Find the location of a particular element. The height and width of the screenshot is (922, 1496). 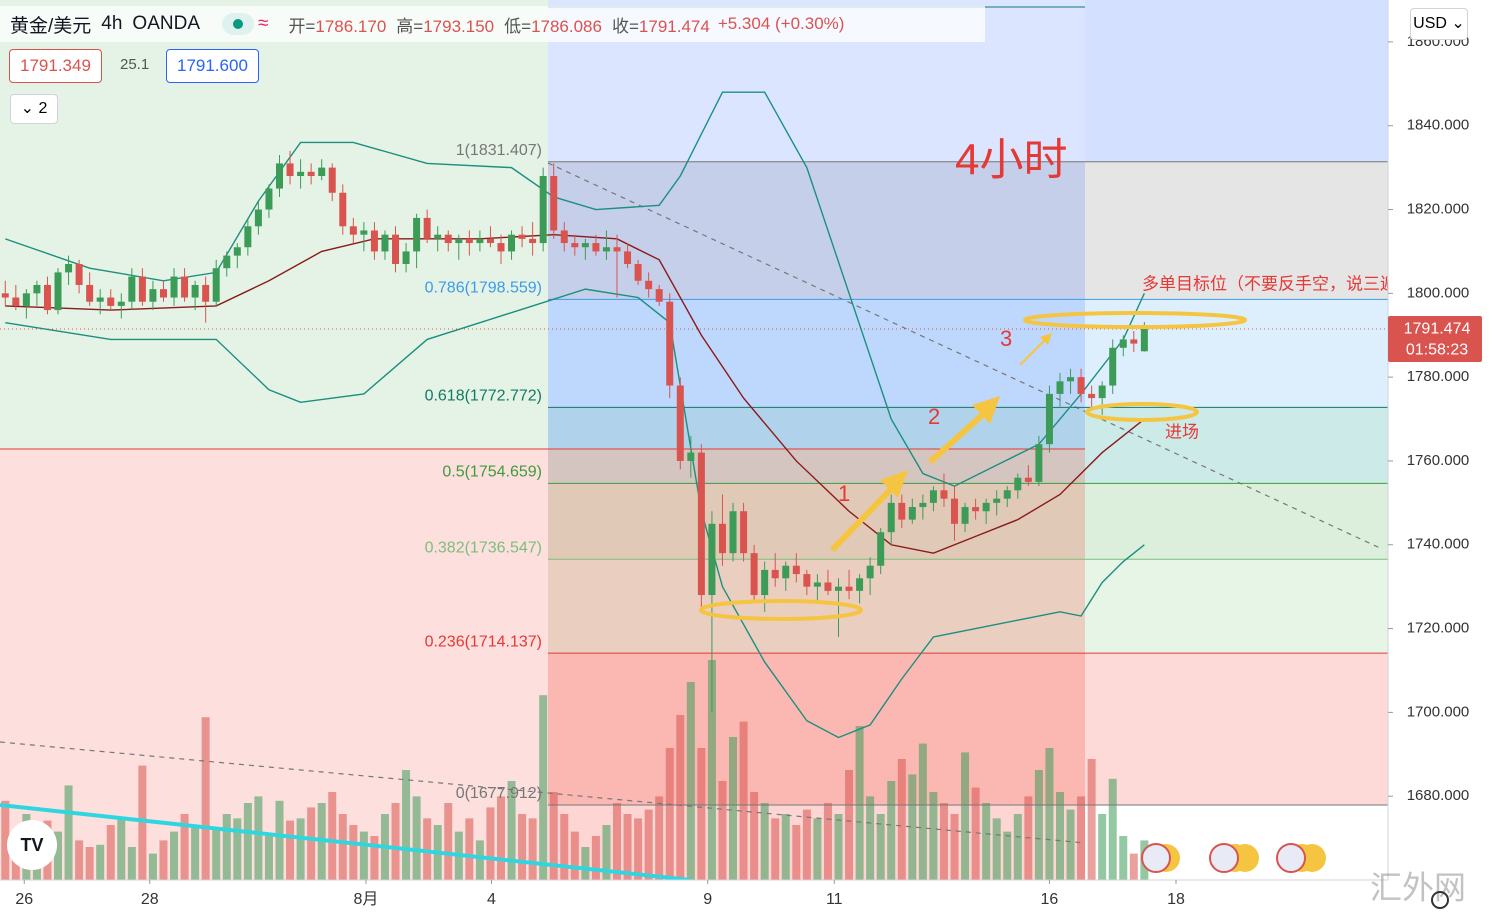

bid: 1791.349 is located at coordinates (55, 66).